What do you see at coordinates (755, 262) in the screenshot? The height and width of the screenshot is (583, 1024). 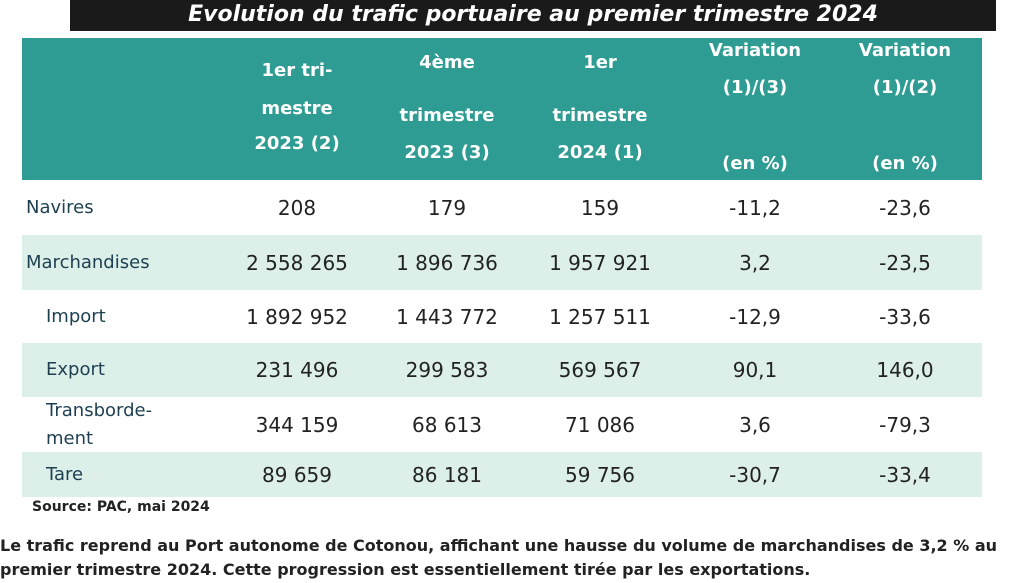 I see `table-cell: 3,2` at bounding box center [755, 262].